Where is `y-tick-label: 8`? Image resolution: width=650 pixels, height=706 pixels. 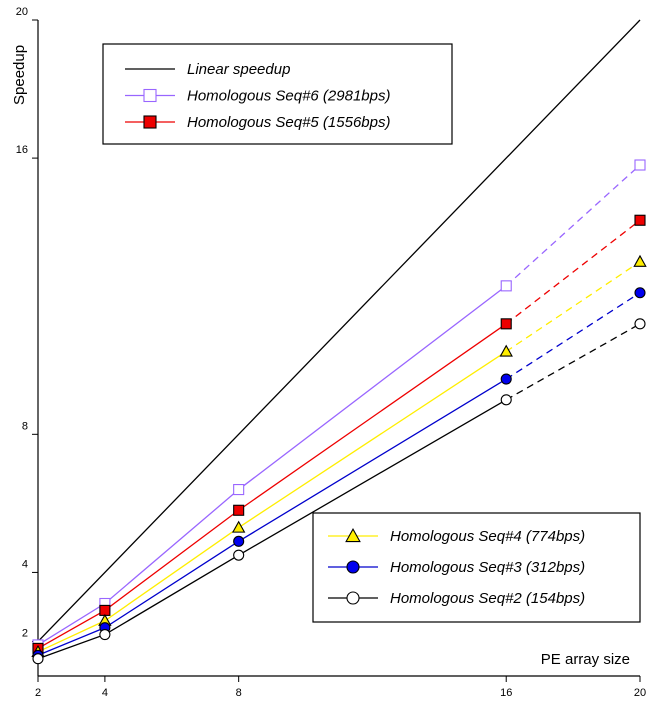
y-tick-label: 8 is located at coordinates (25, 426).